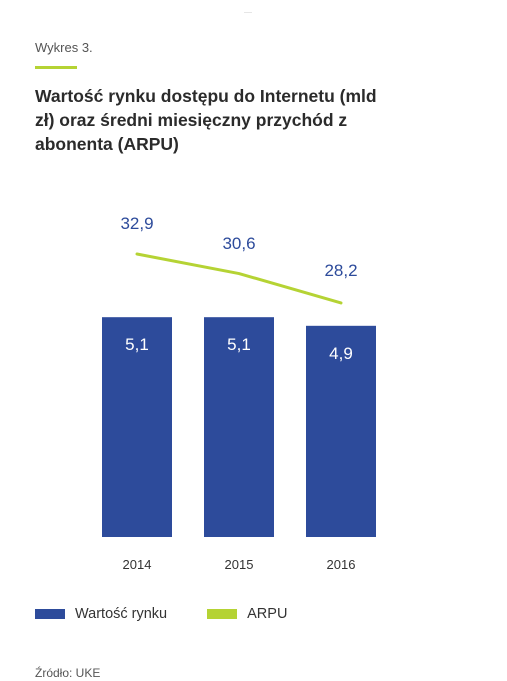  What do you see at coordinates (64, 47) in the screenshot?
I see `figure-label: Wykres 3.` at bounding box center [64, 47].